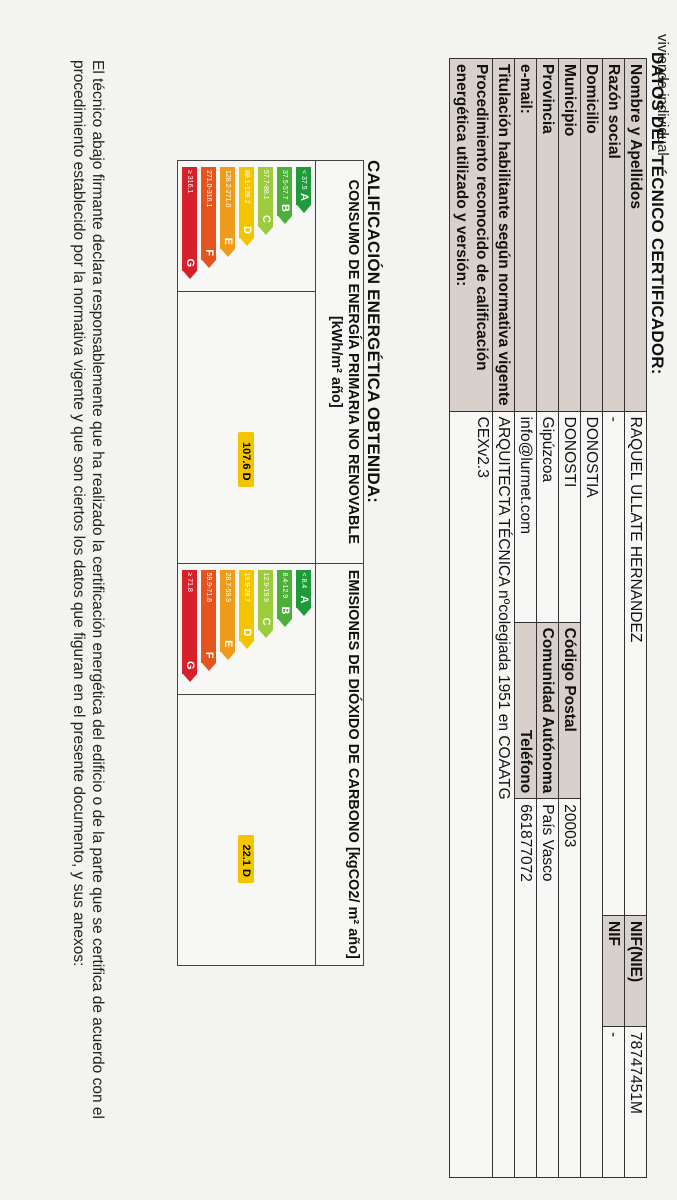 This screenshot has width=677, height=1200. I want to click on email-label: e-mail:, so click(525, 235).